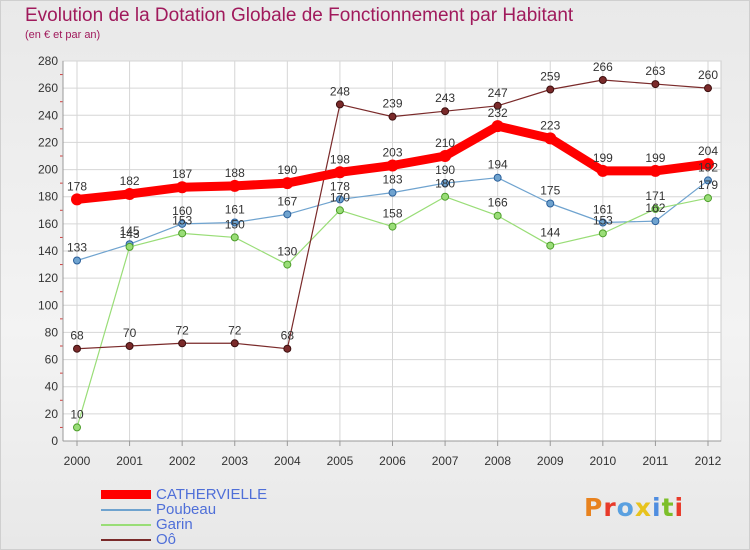 The height and width of the screenshot is (550, 750). Describe the element at coordinates (655, 71) in the screenshot. I see `data-label: 263` at that location.